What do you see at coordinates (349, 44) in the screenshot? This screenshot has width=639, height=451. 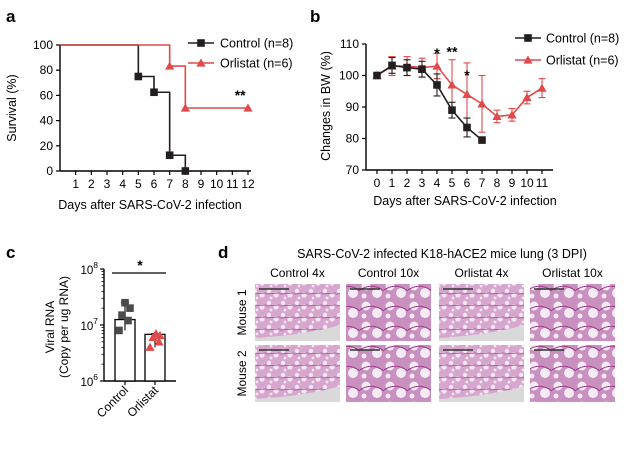 I see `panel-b-y-tick-label: 110` at bounding box center [349, 44].